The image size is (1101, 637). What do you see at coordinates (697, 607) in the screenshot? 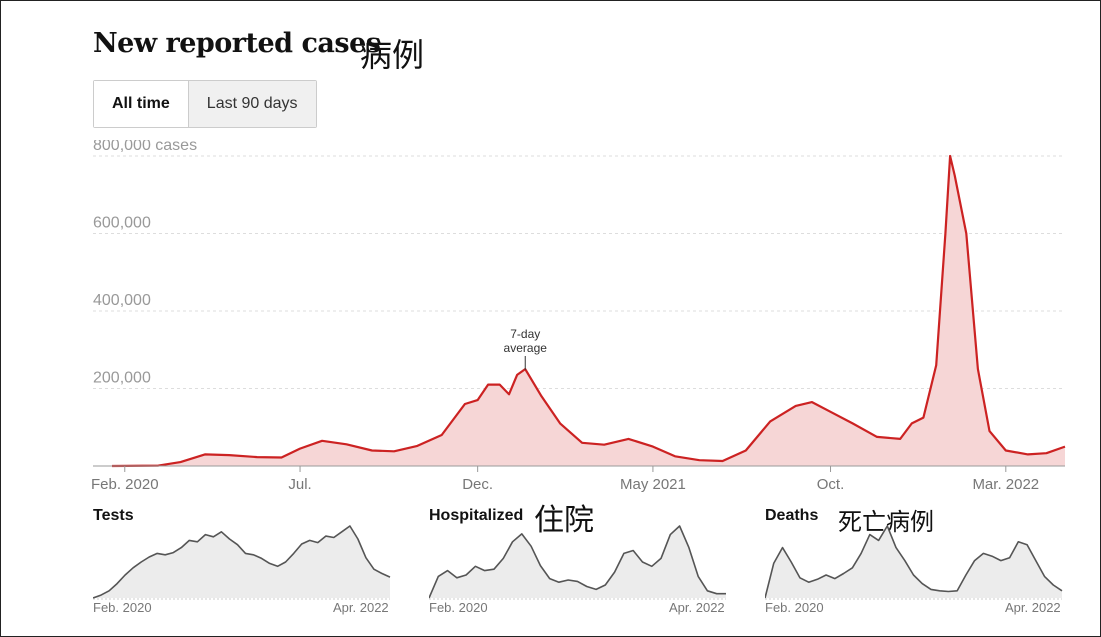
I see `hospitalized-x-end: Apr. 2022` at bounding box center [697, 607].